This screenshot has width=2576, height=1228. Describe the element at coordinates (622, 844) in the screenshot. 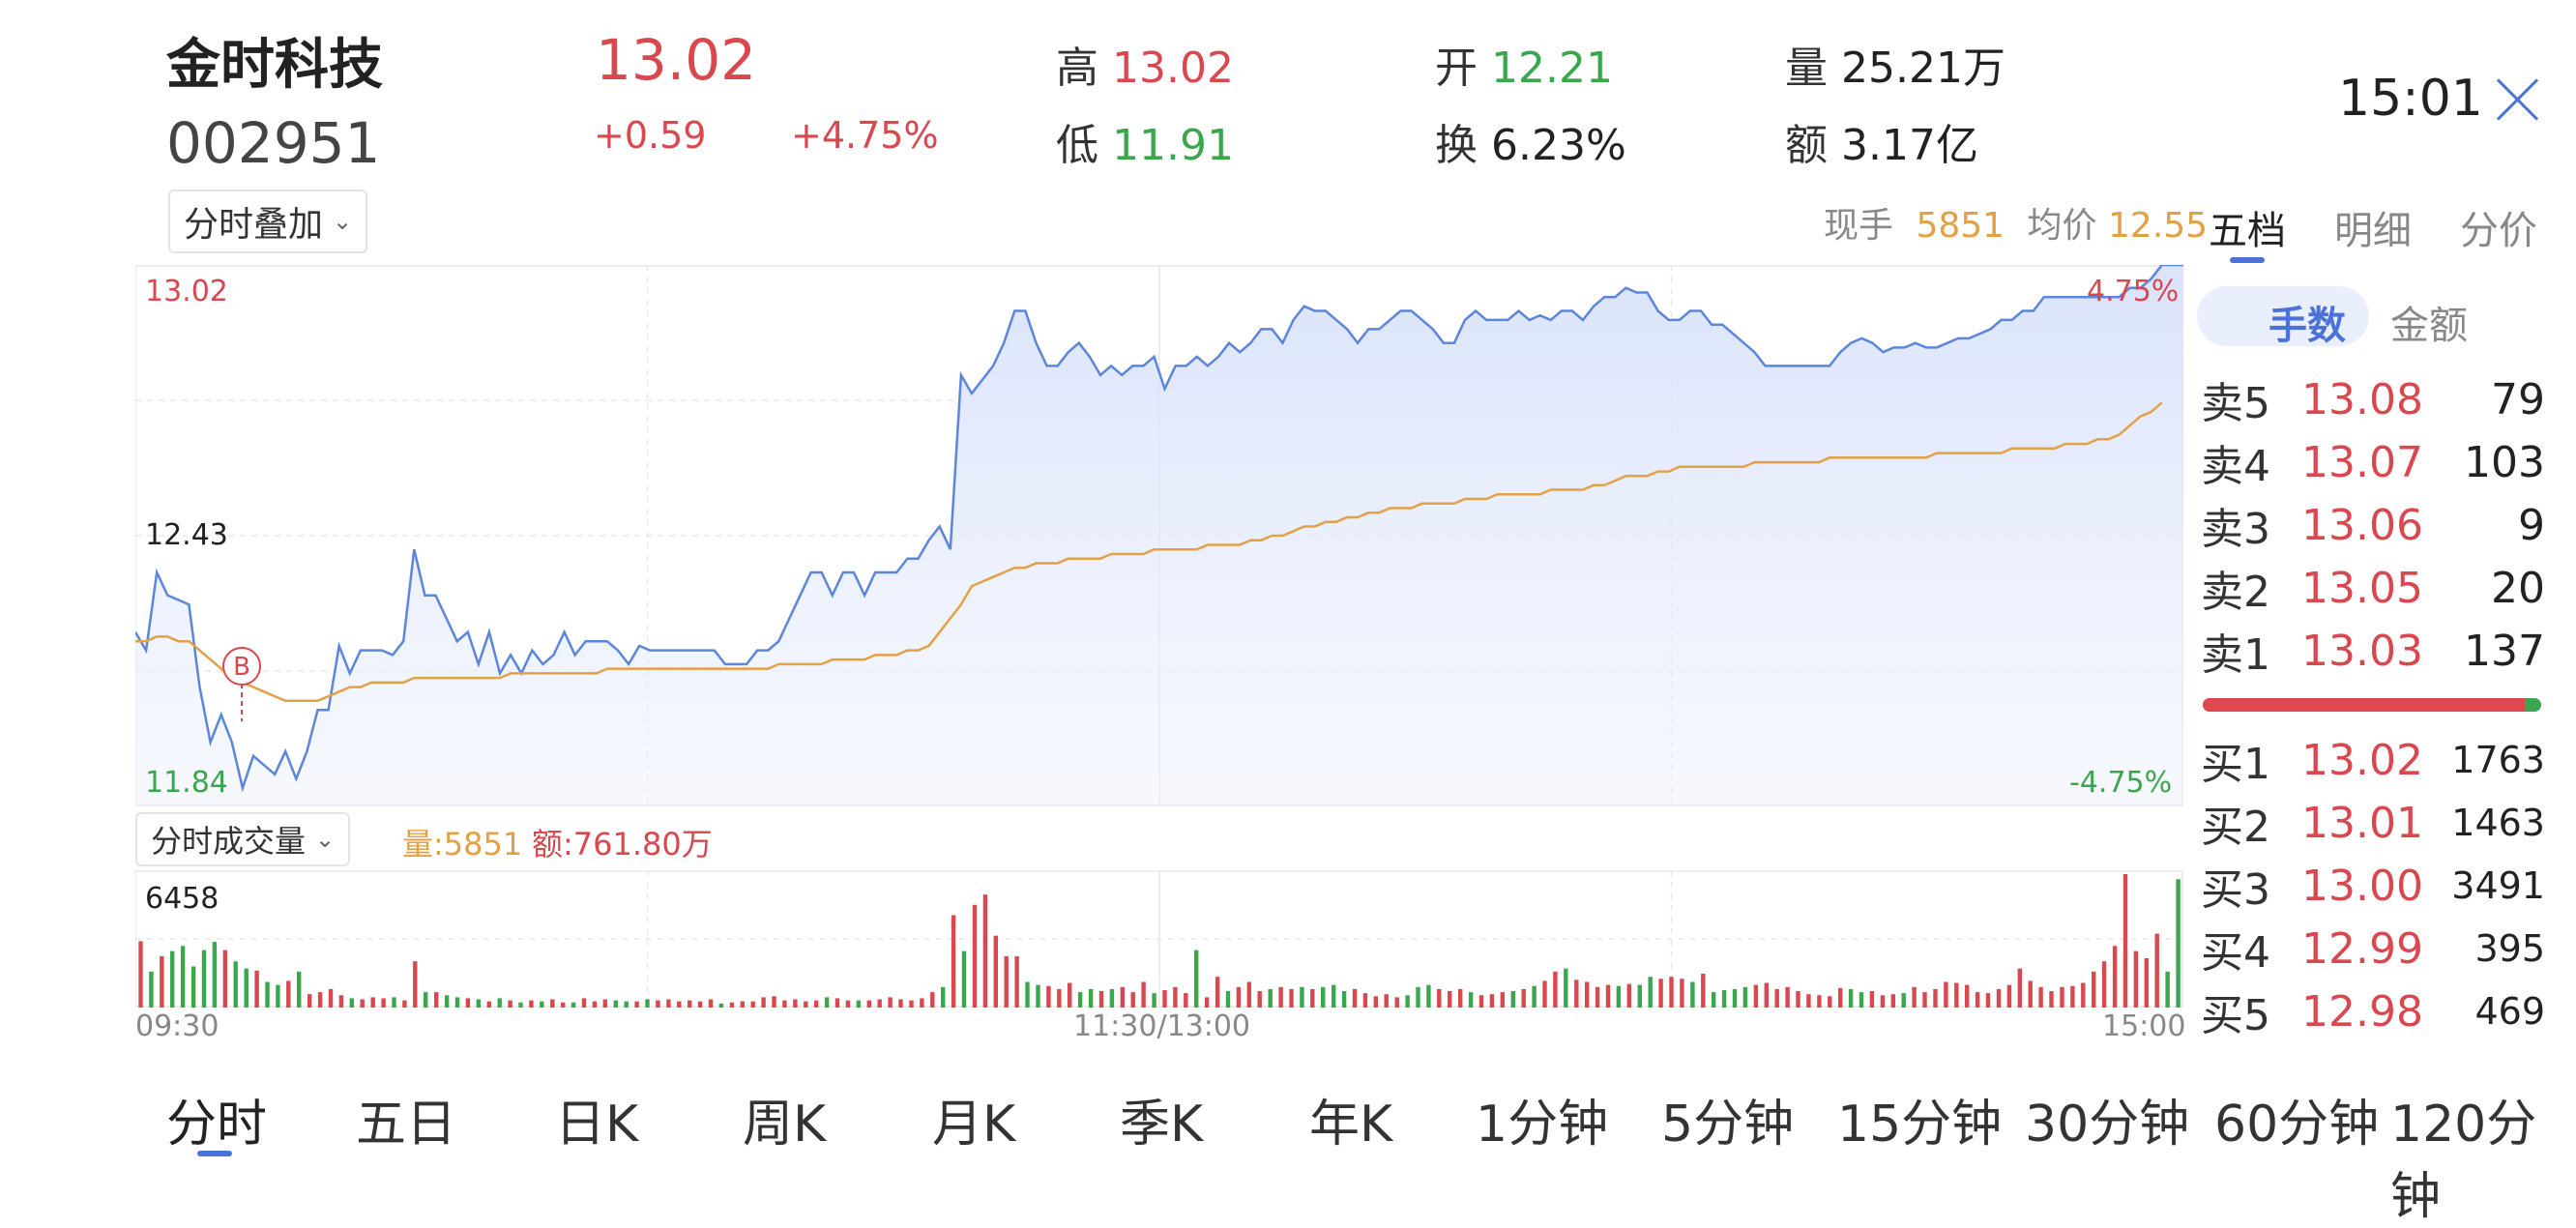

I see `turnover-amount-label: 额:761.80万` at that location.